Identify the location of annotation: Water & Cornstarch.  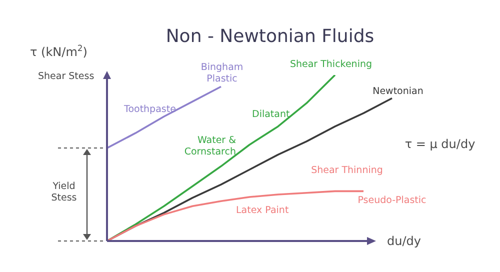
(210, 146).